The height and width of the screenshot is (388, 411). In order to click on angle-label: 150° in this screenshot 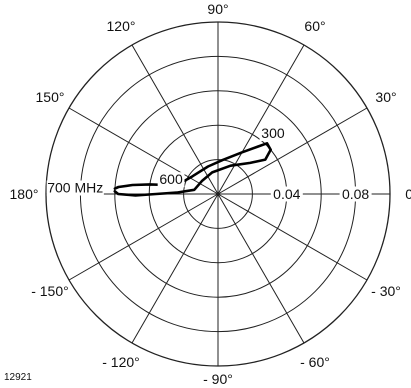, I will do `click(50, 97)`.